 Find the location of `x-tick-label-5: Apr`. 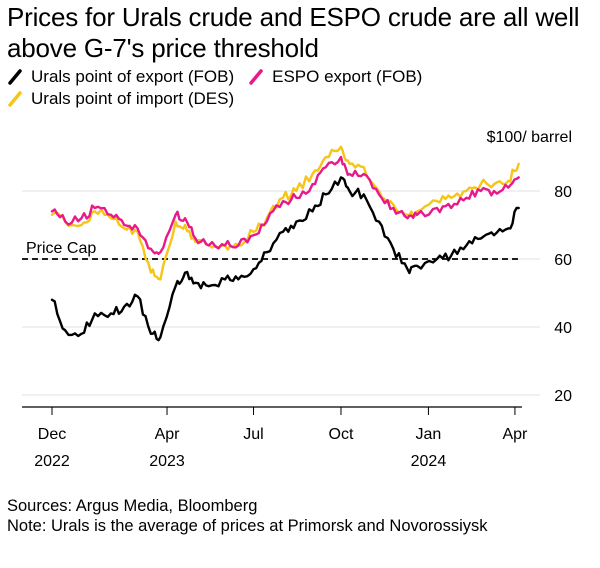

x-tick-label-5: Apr is located at coordinates (515, 434).